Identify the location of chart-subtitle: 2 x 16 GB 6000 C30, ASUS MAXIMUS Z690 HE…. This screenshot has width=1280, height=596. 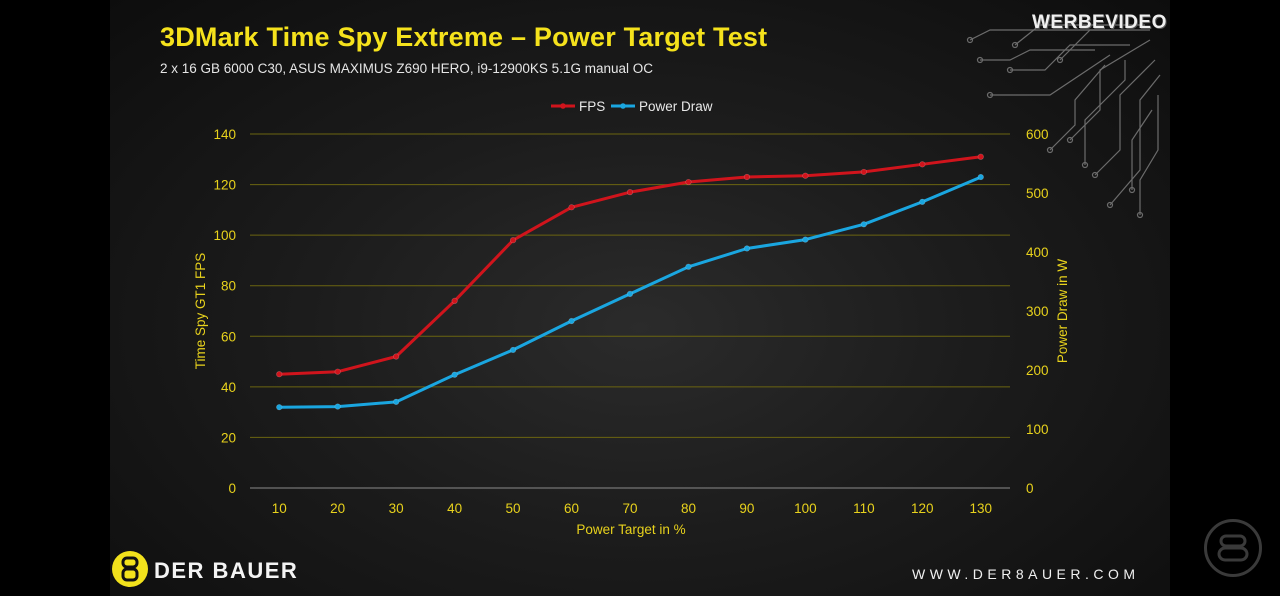
(406, 68).